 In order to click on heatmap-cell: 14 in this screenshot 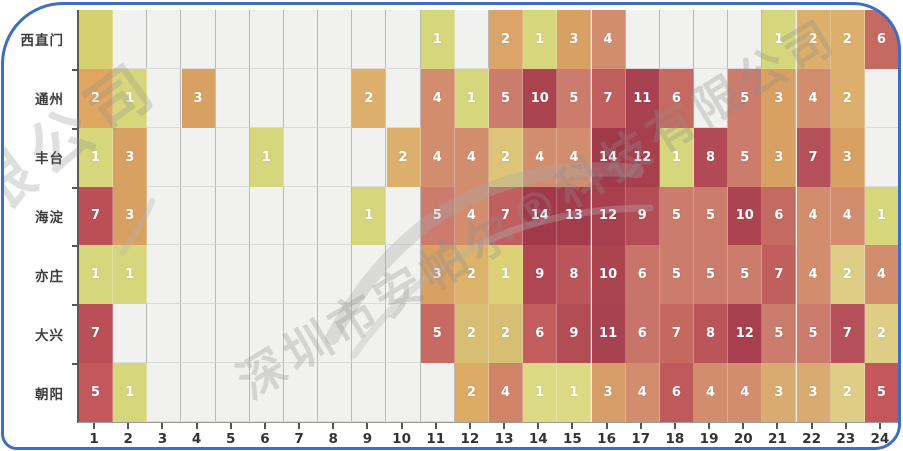, I will do `click(540, 216)`.